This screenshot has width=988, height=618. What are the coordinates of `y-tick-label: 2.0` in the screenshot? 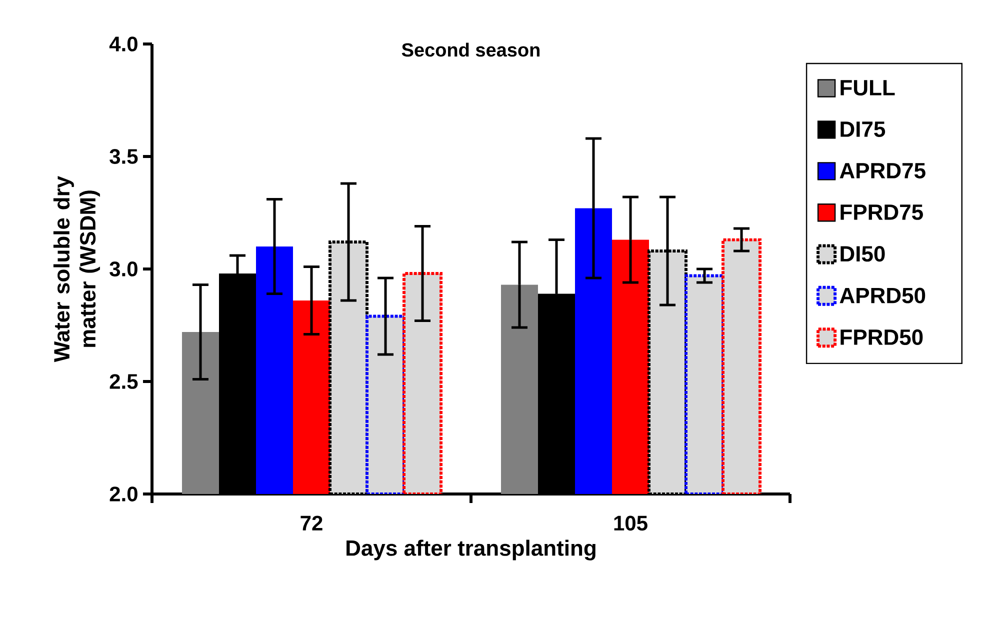 It's located at (124, 494).